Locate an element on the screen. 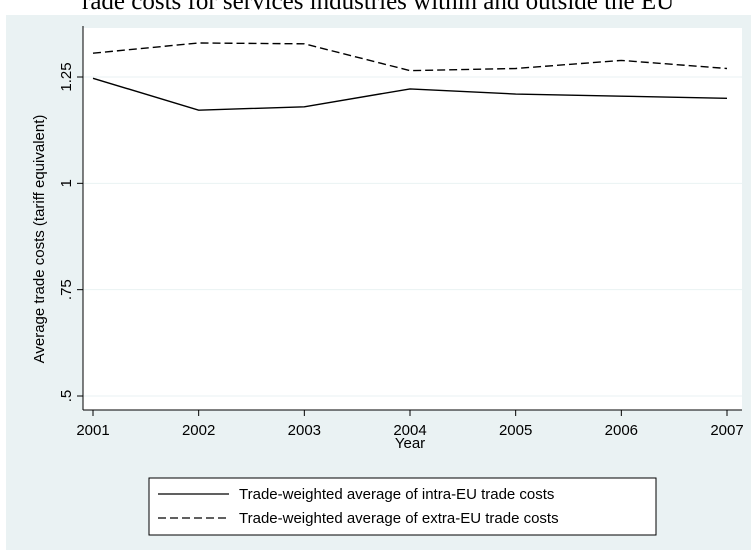 This screenshot has width=751, height=550. x-tick-label: 2004 is located at coordinates (409, 430).